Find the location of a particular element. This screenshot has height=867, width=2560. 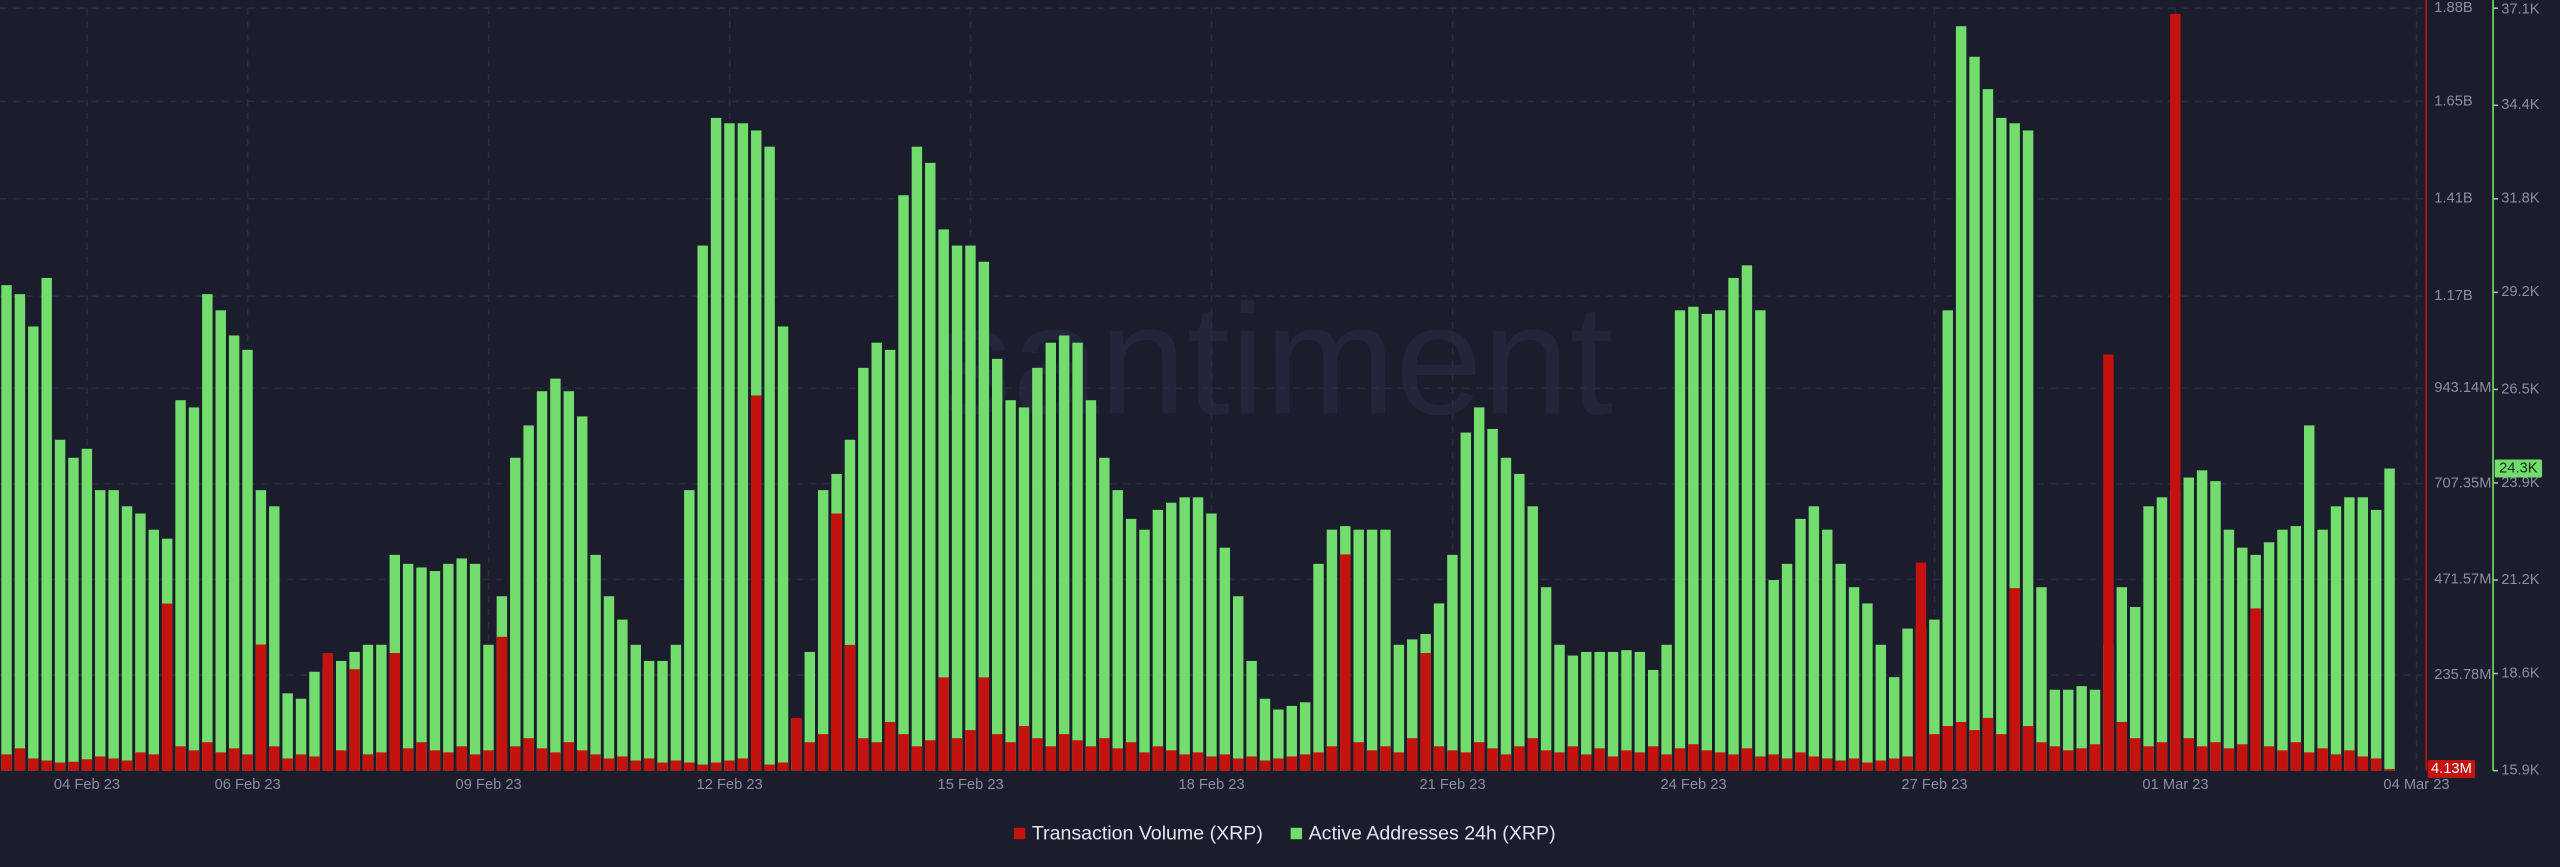

y2-tick-label: 18.6K is located at coordinates (2520, 673).